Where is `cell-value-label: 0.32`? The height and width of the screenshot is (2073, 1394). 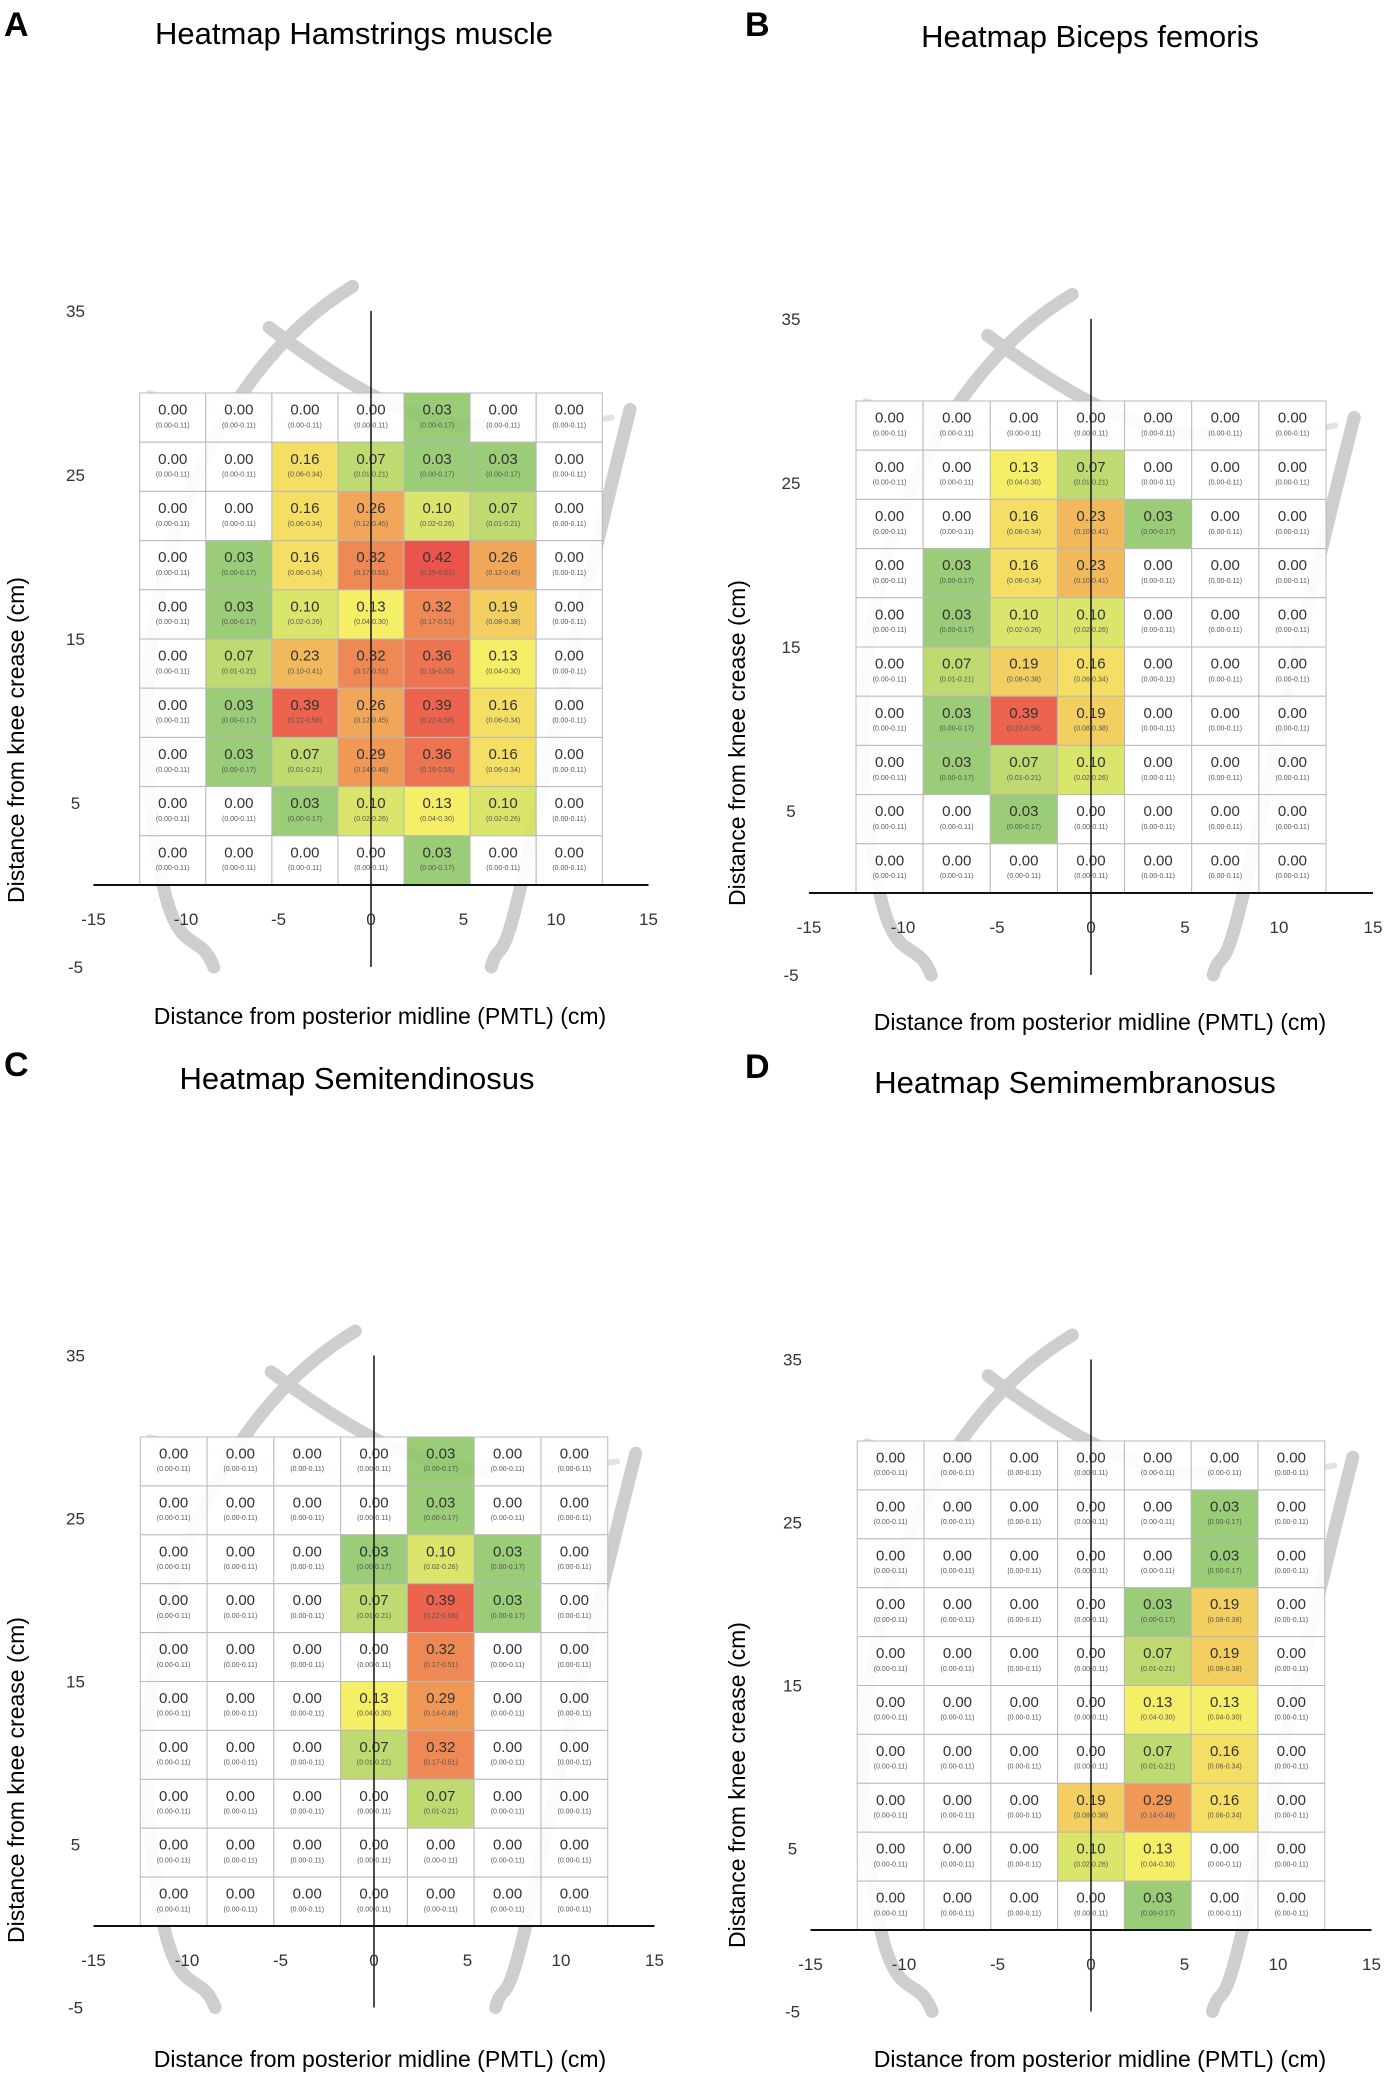
cell-value-label: 0.32 is located at coordinates (436, 606).